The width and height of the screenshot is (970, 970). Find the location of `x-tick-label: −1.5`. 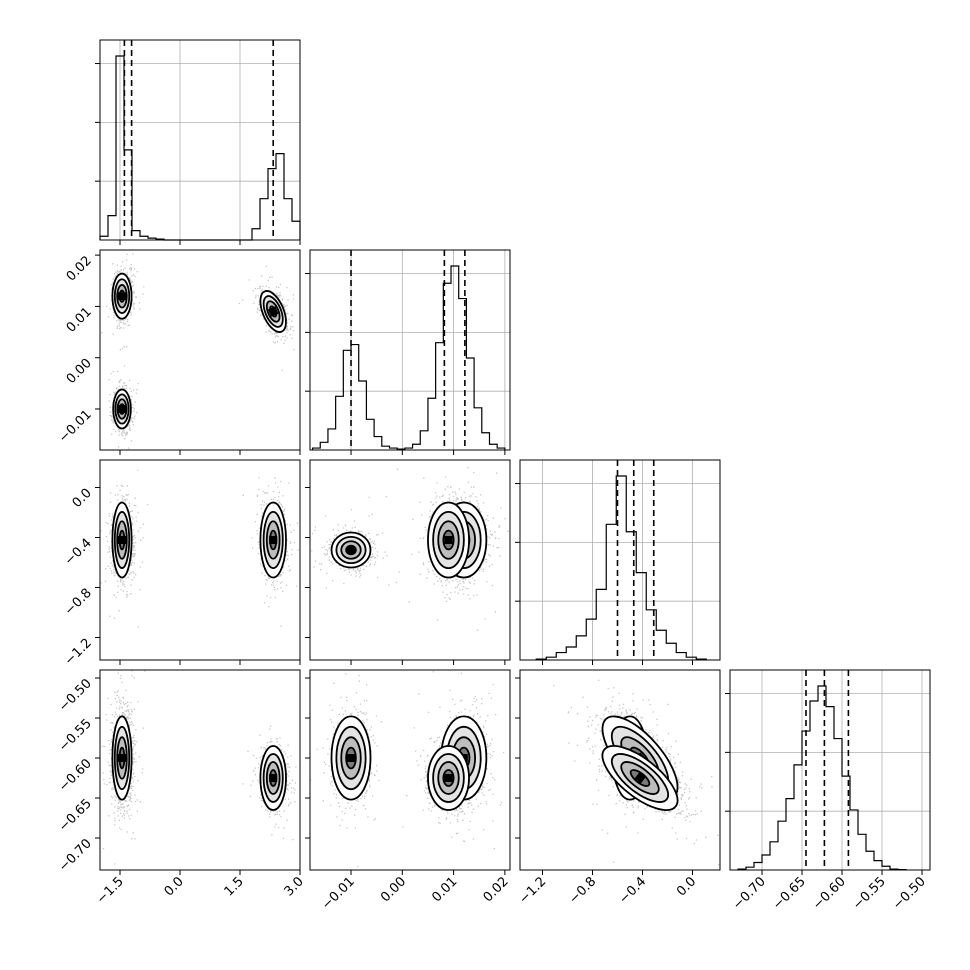

x-tick-label: −1.5 is located at coordinates (110, 890).